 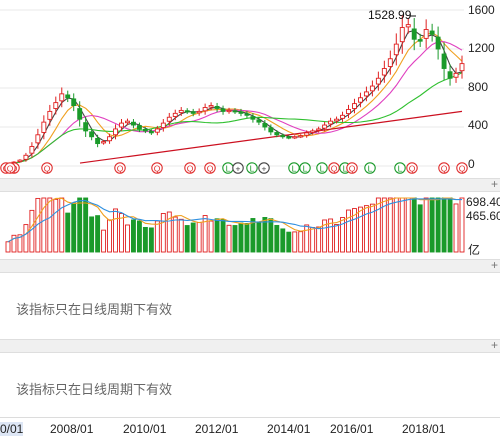 What do you see at coordinates (424, 429) in the screenshot?
I see `x-label-2018: 2018/01` at bounding box center [424, 429].